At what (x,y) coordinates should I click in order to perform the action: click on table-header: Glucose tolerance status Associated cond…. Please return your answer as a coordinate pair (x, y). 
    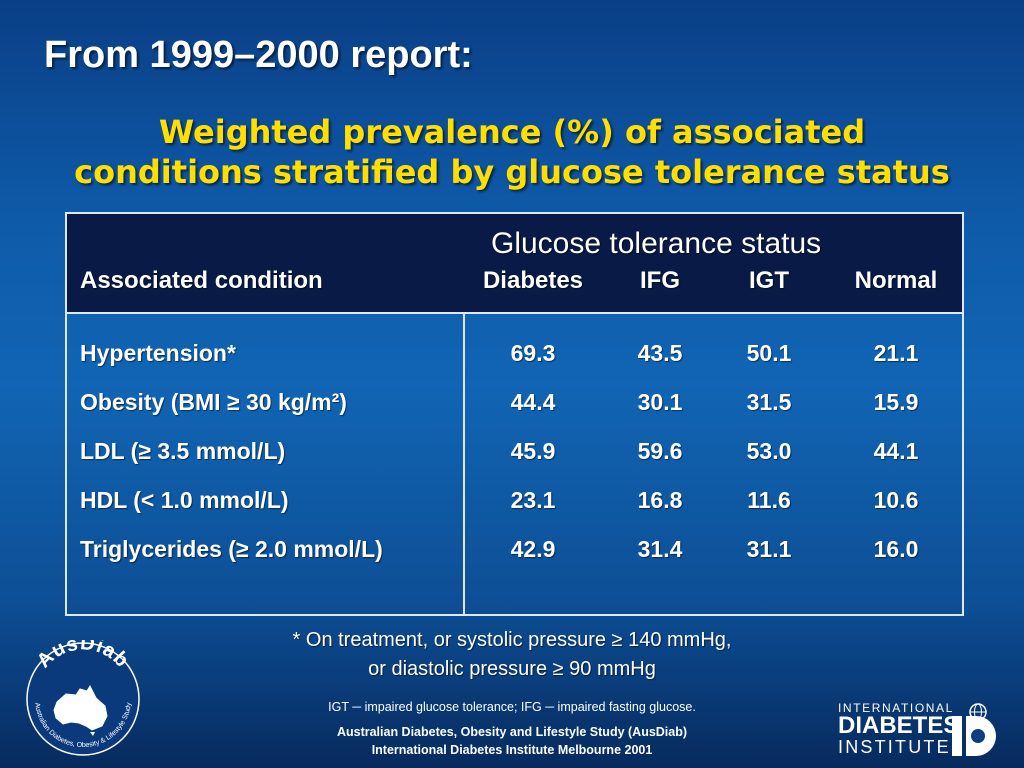
    Looking at the image, I should click on (514, 264).